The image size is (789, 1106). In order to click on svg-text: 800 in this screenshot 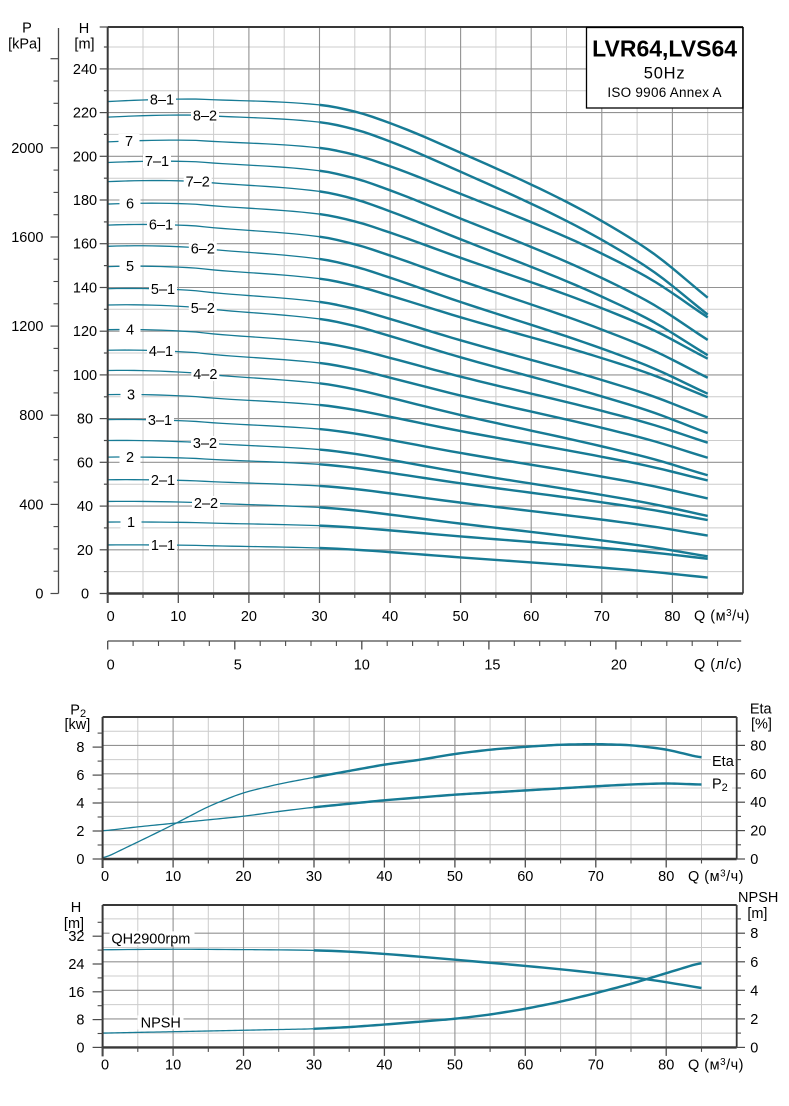, I will do `click(31, 416)`.